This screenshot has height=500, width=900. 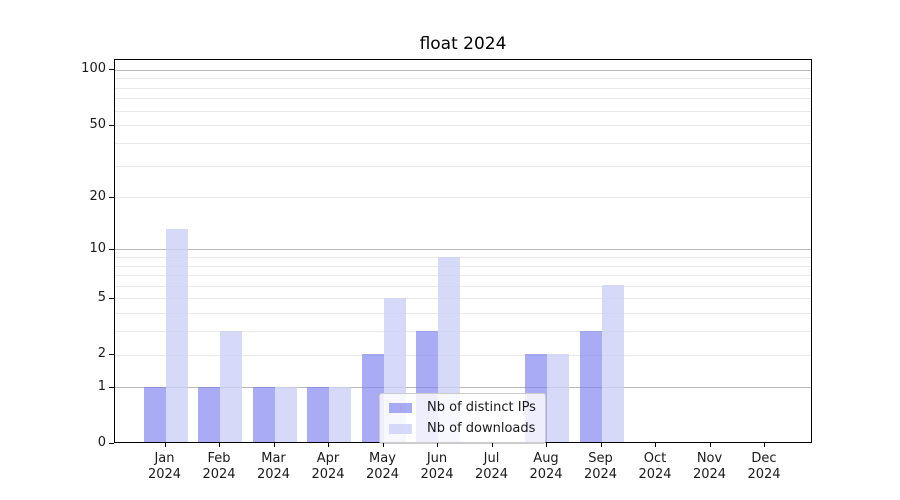 What do you see at coordinates (655, 458) in the screenshot?
I see `x-tick-label-line: Oct` at bounding box center [655, 458].